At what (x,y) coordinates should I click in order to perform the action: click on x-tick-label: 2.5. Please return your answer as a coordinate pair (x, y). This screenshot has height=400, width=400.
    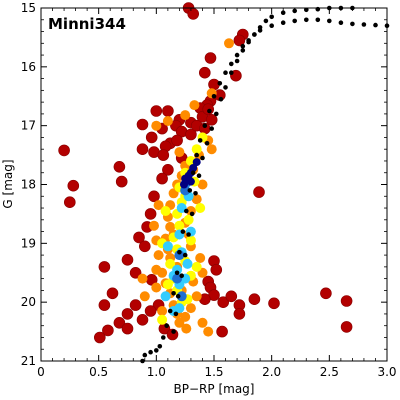
    Looking at the image, I should click on (329, 372).